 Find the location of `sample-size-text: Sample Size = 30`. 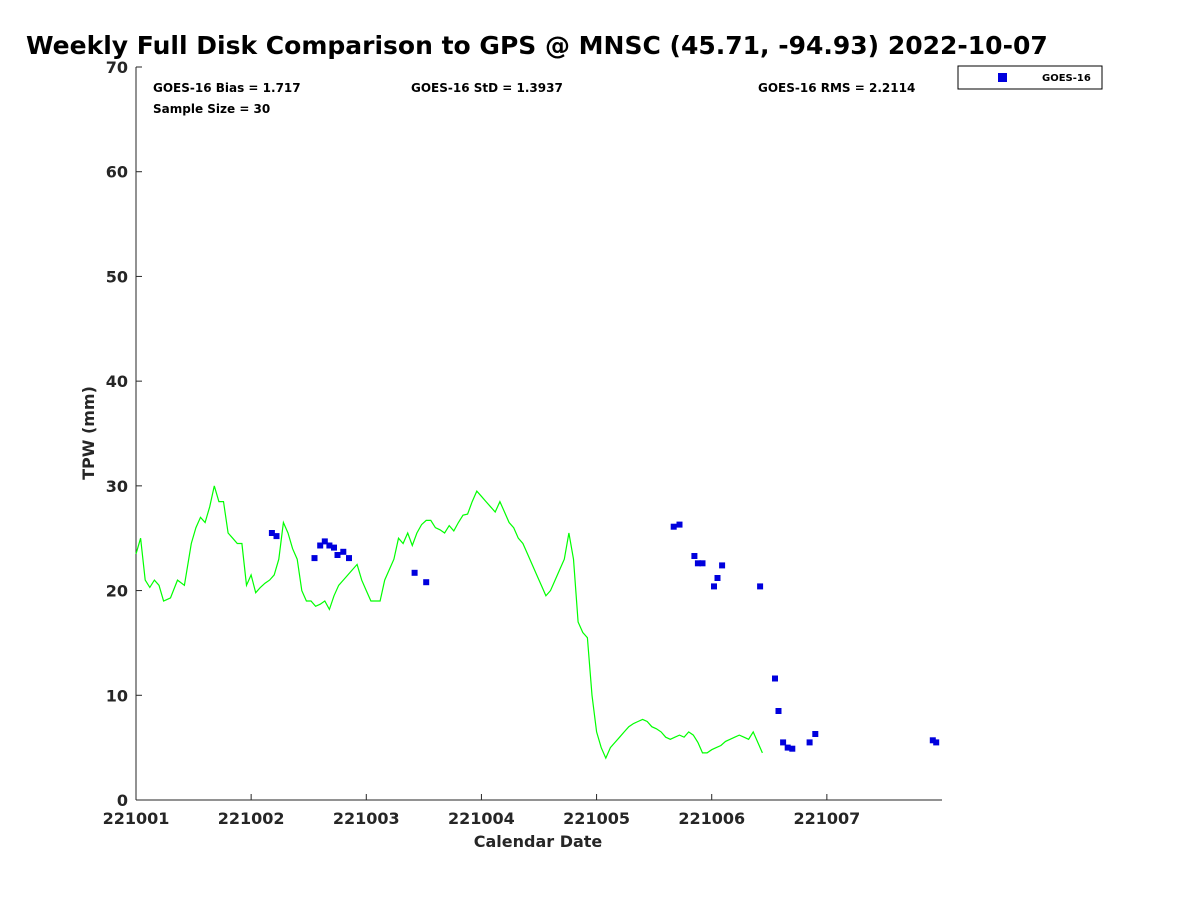

sample-size-text: Sample Size = 30 is located at coordinates (211, 109).